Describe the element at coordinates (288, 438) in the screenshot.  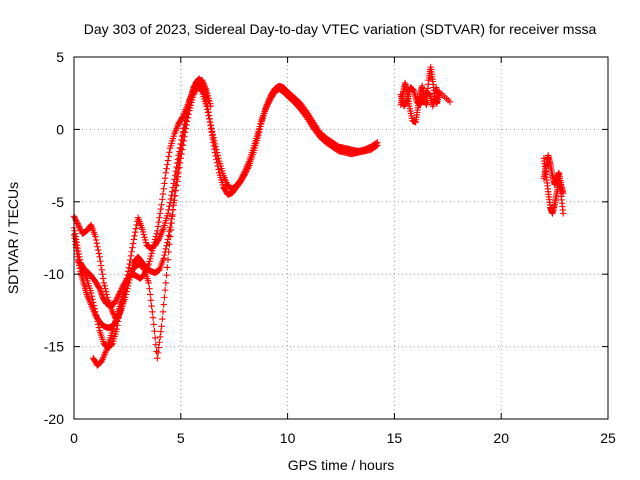
I see `x-tick-label: 10` at that location.